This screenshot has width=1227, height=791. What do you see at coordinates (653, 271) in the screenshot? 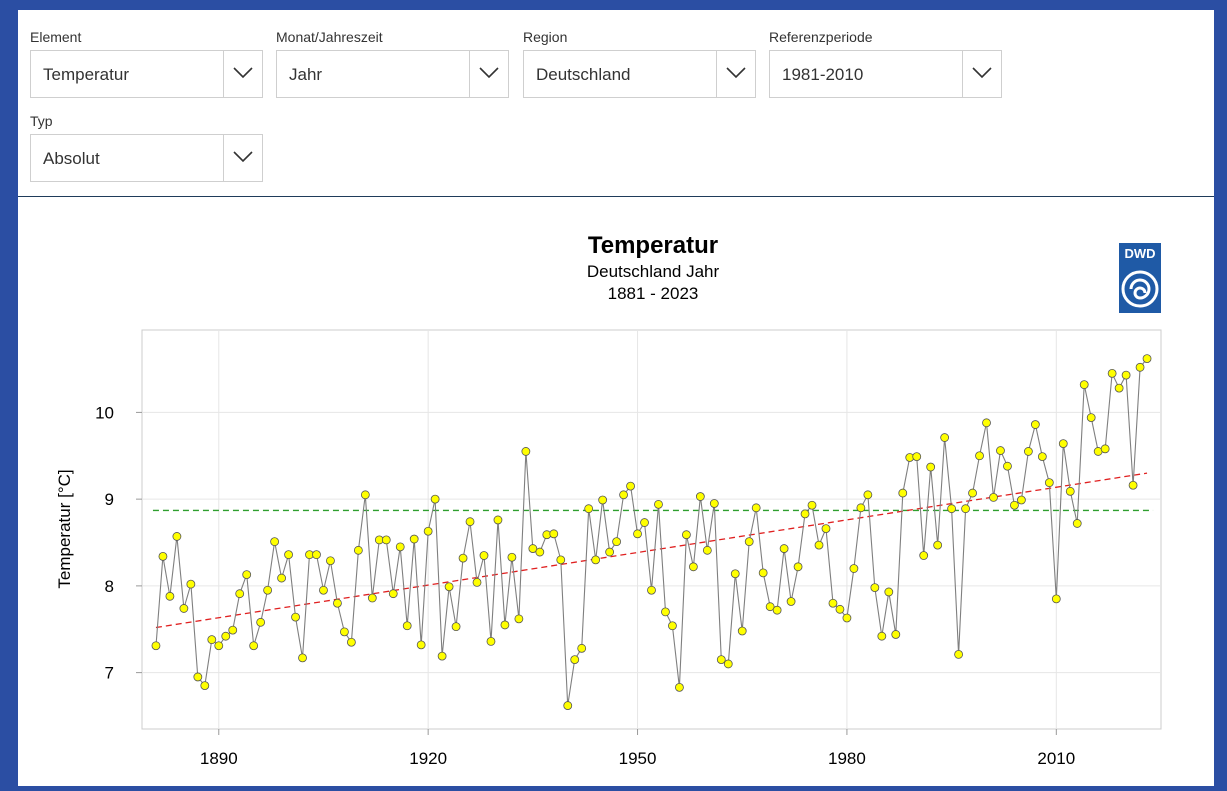
I see `chart-subtitle: Deutschland Jahr` at bounding box center [653, 271].